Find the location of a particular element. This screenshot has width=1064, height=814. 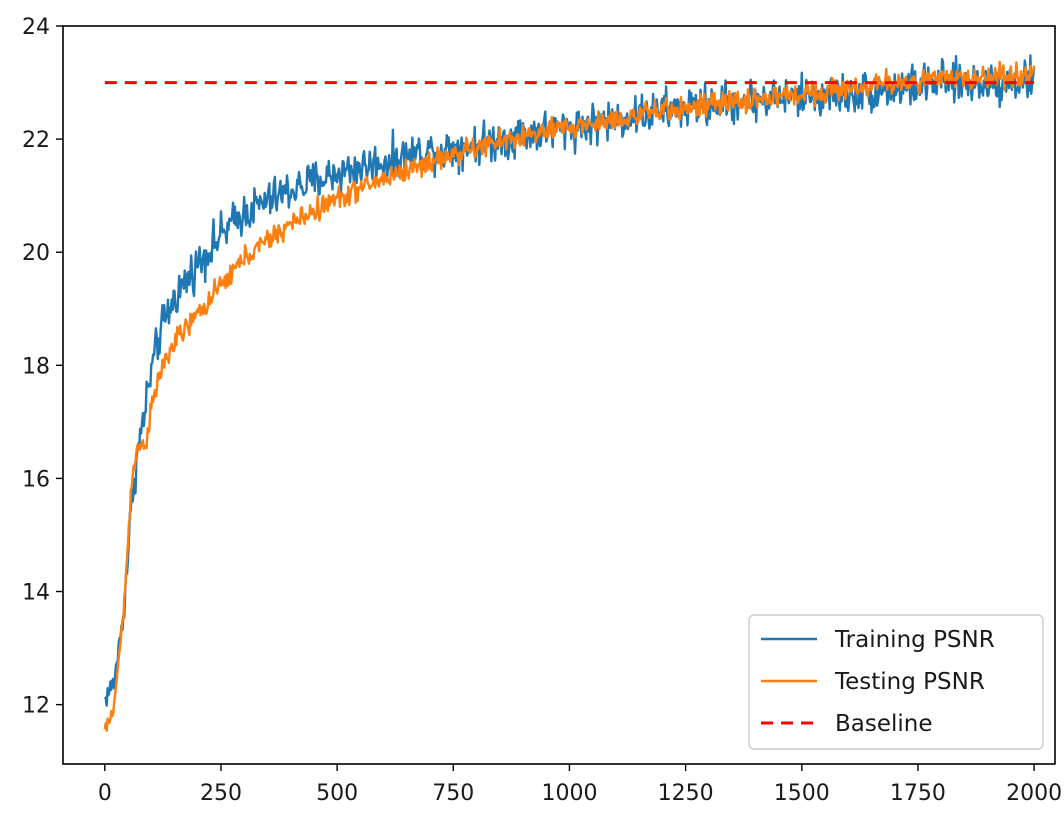

legend: Training PSNR Testing PSNR Baseline is located at coordinates (896, 682).